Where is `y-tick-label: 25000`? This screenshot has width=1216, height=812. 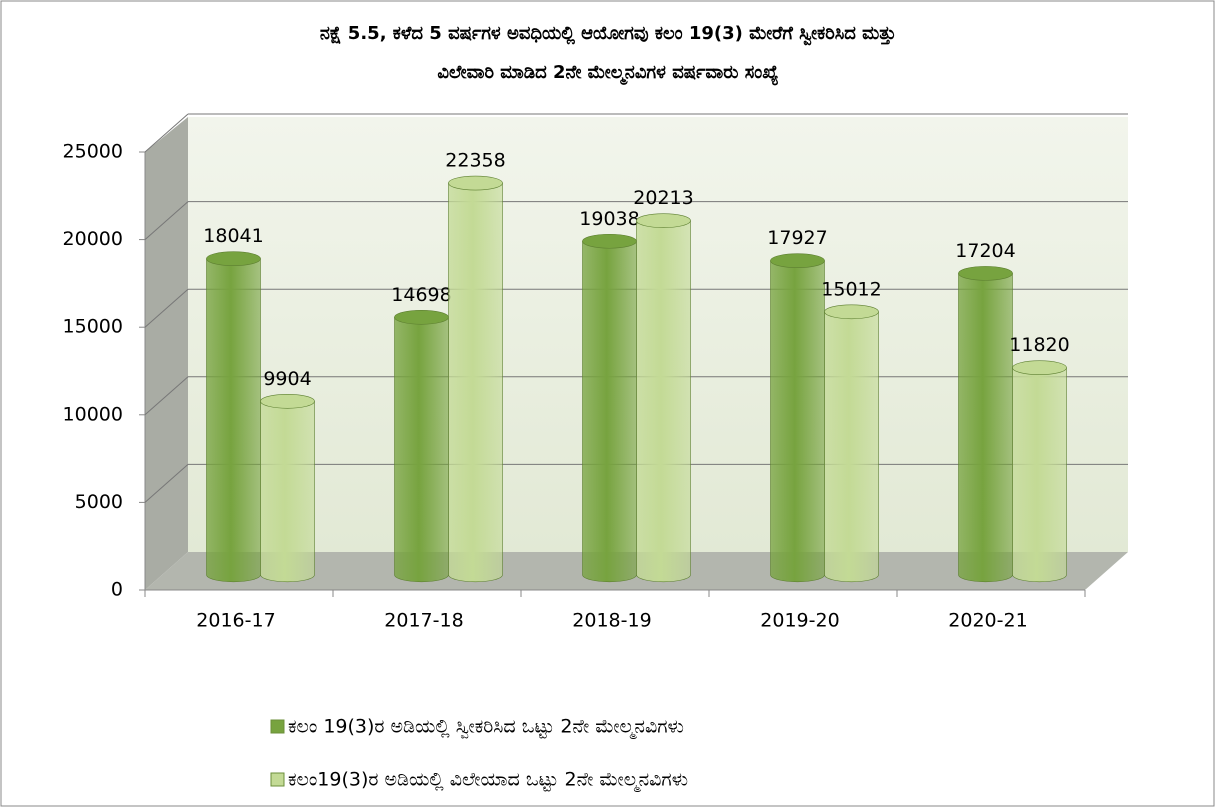 y-tick-label: 25000 is located at coordinates (93, 152).